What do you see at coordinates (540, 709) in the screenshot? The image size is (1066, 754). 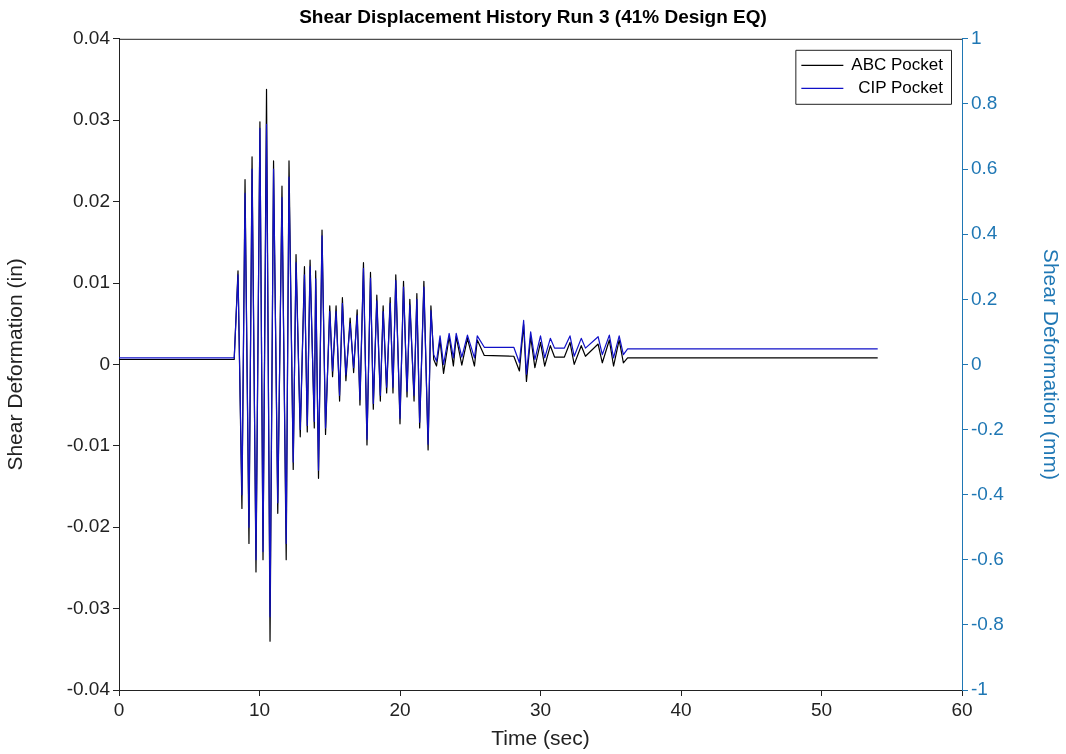 I see `x-tick-label: 30` at bounding box center [540, 709].